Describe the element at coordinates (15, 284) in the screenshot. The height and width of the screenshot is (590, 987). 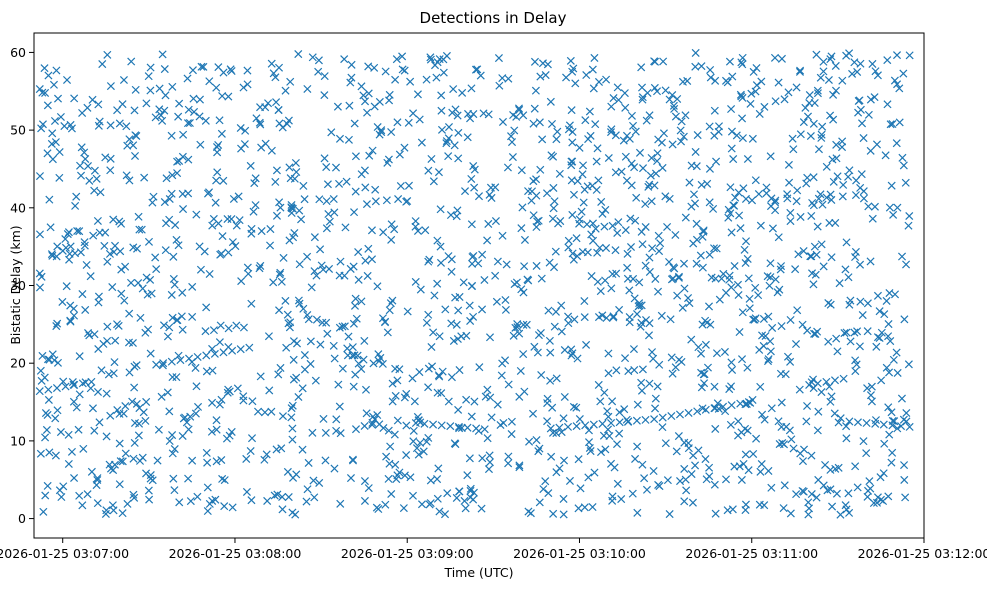
I see `y-axis-label: Bistatic Delay (km)` at that location.